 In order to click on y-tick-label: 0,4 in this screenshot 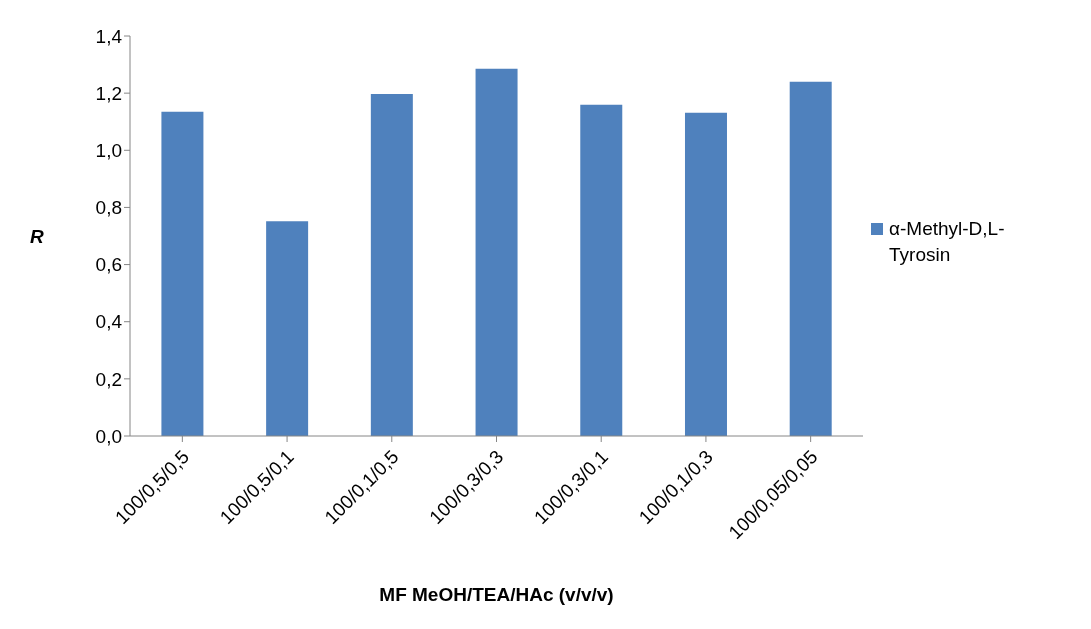, I will do `click(109, 322)`.